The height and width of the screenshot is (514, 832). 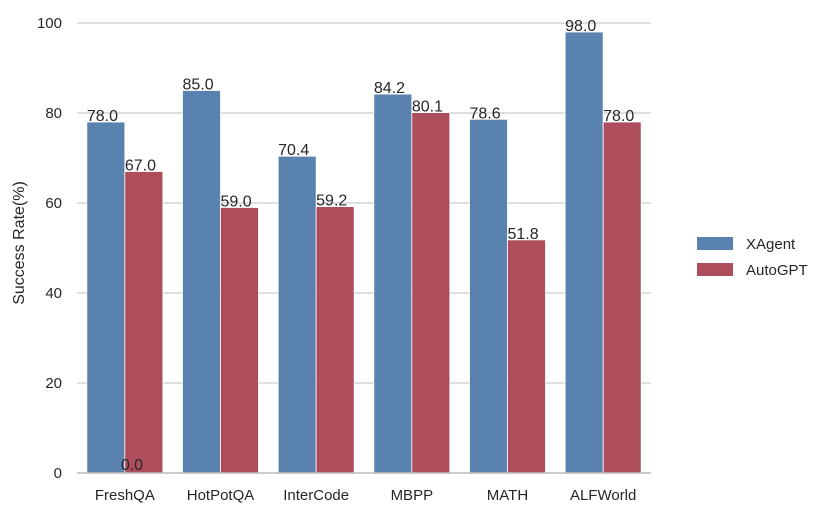 What do you see at coordinates (132, 465) in the screenshot?
I see `data-label-zero: 0.0` at bounding box center [132, 465].